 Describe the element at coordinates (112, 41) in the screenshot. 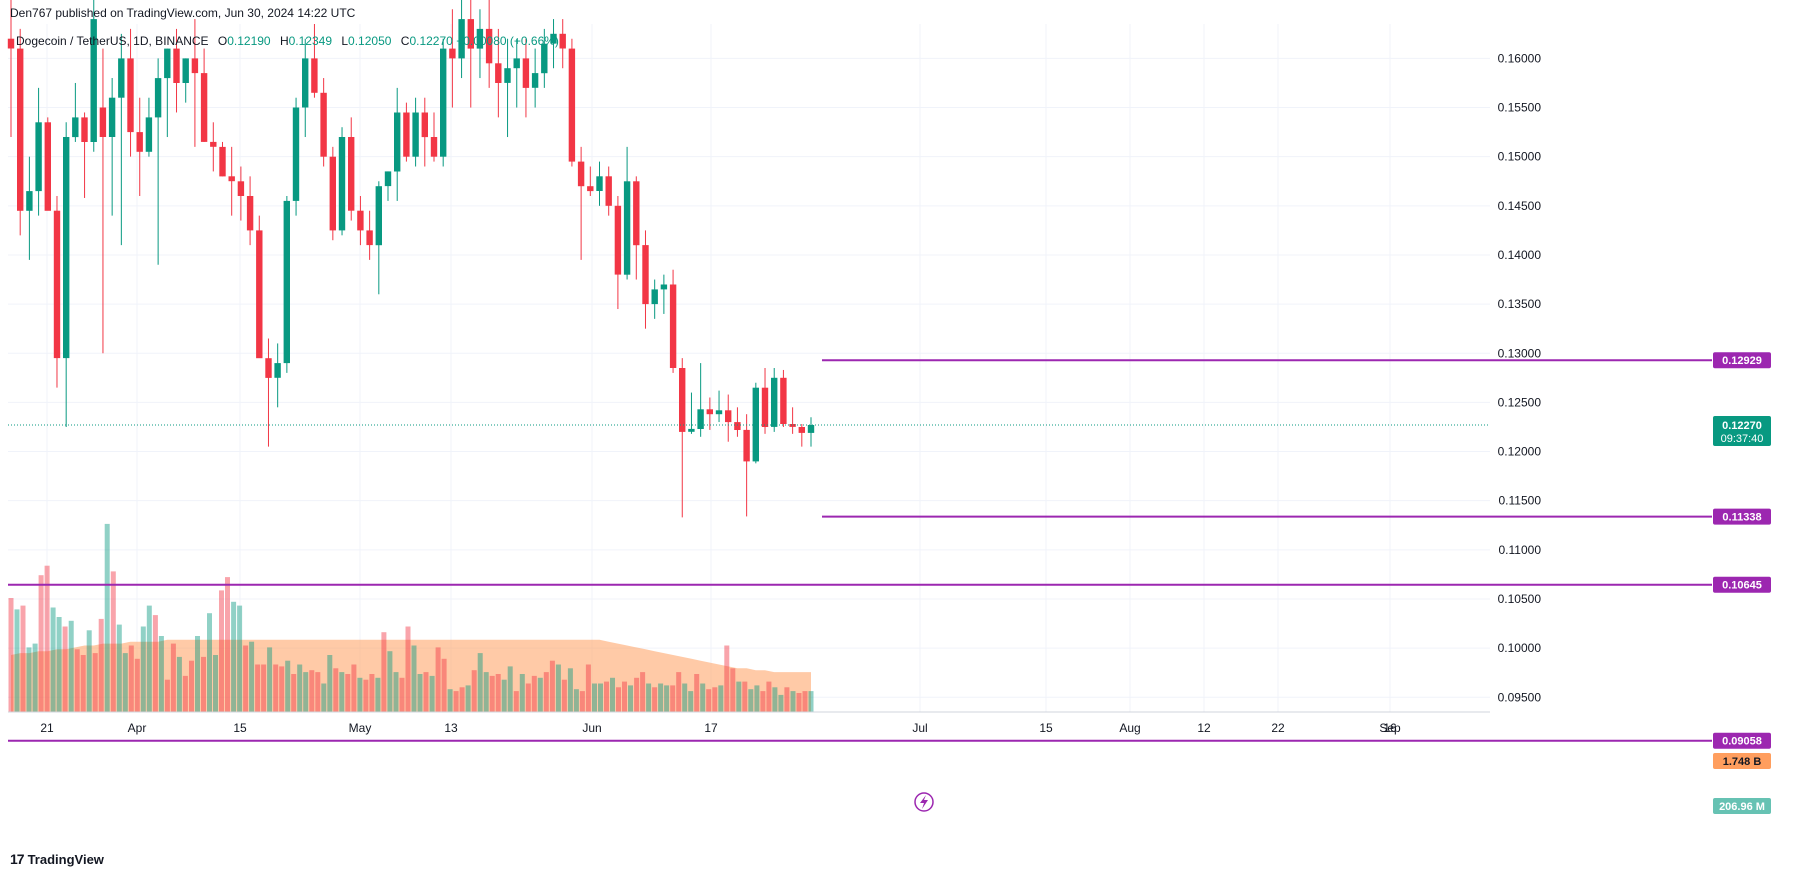

I see `symbol-name: Dogecoin / TetherUS, 1D, BINANCE` at that location.